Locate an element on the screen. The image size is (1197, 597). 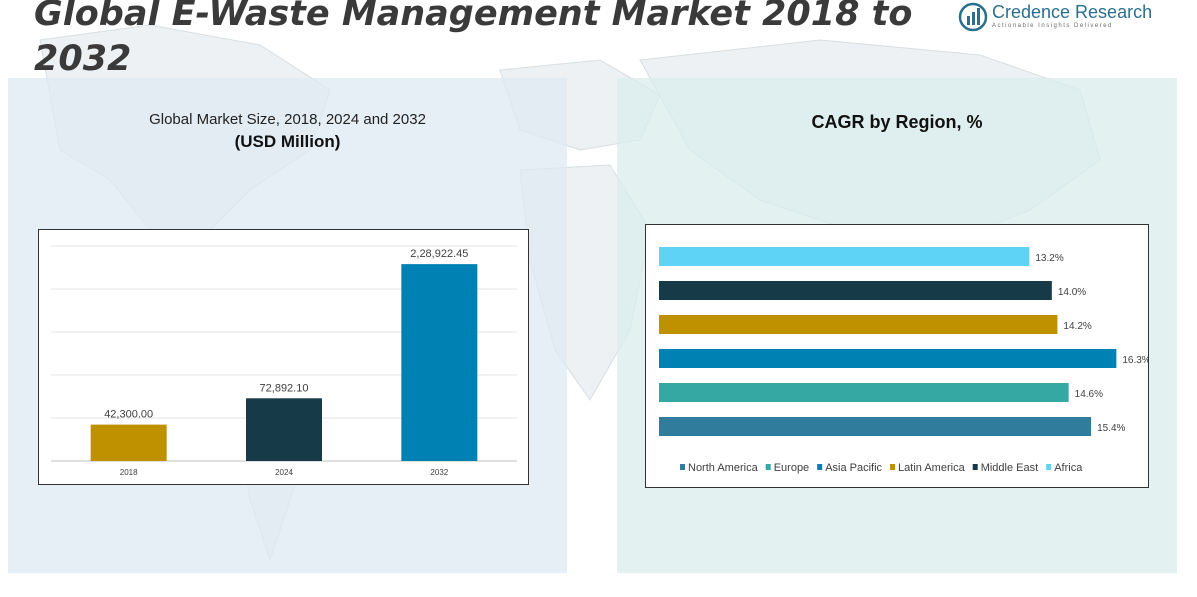
legend-swatch-latin-america is located at coordinates (893, 467).